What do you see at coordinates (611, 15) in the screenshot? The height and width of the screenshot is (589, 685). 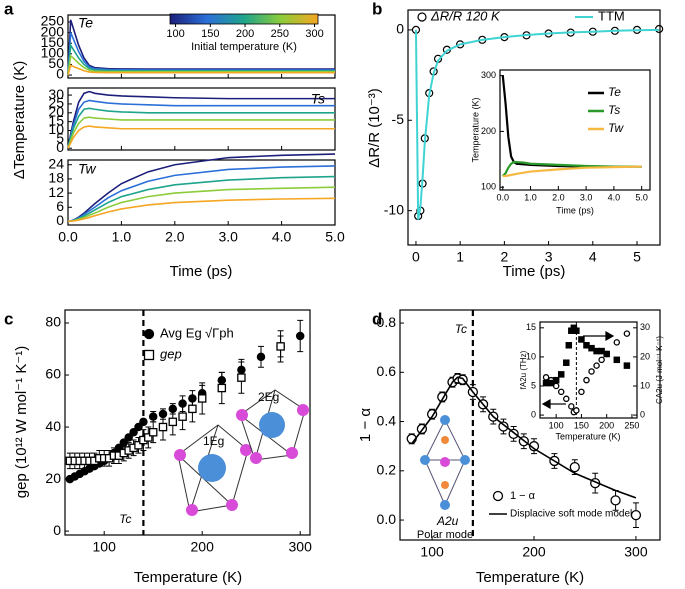 I see `legend-label: TTM` at bounding box center [611, 15].